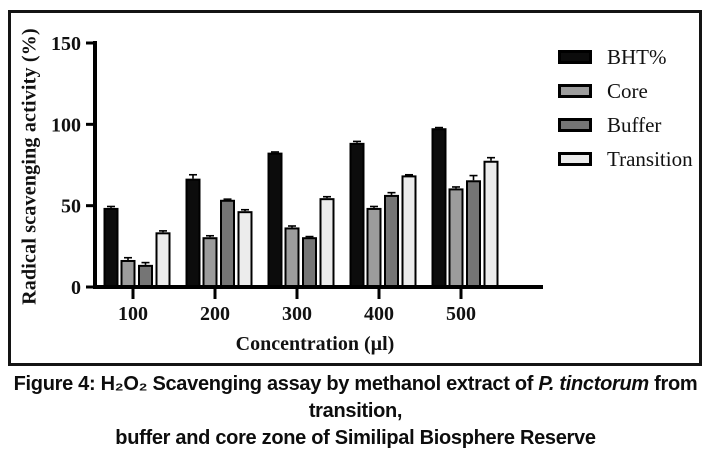  What do you see at coordinates (593, 384) in the screenshot?
I see `caption-species-name: P. tinctorum` at bounding box center [593, 384].